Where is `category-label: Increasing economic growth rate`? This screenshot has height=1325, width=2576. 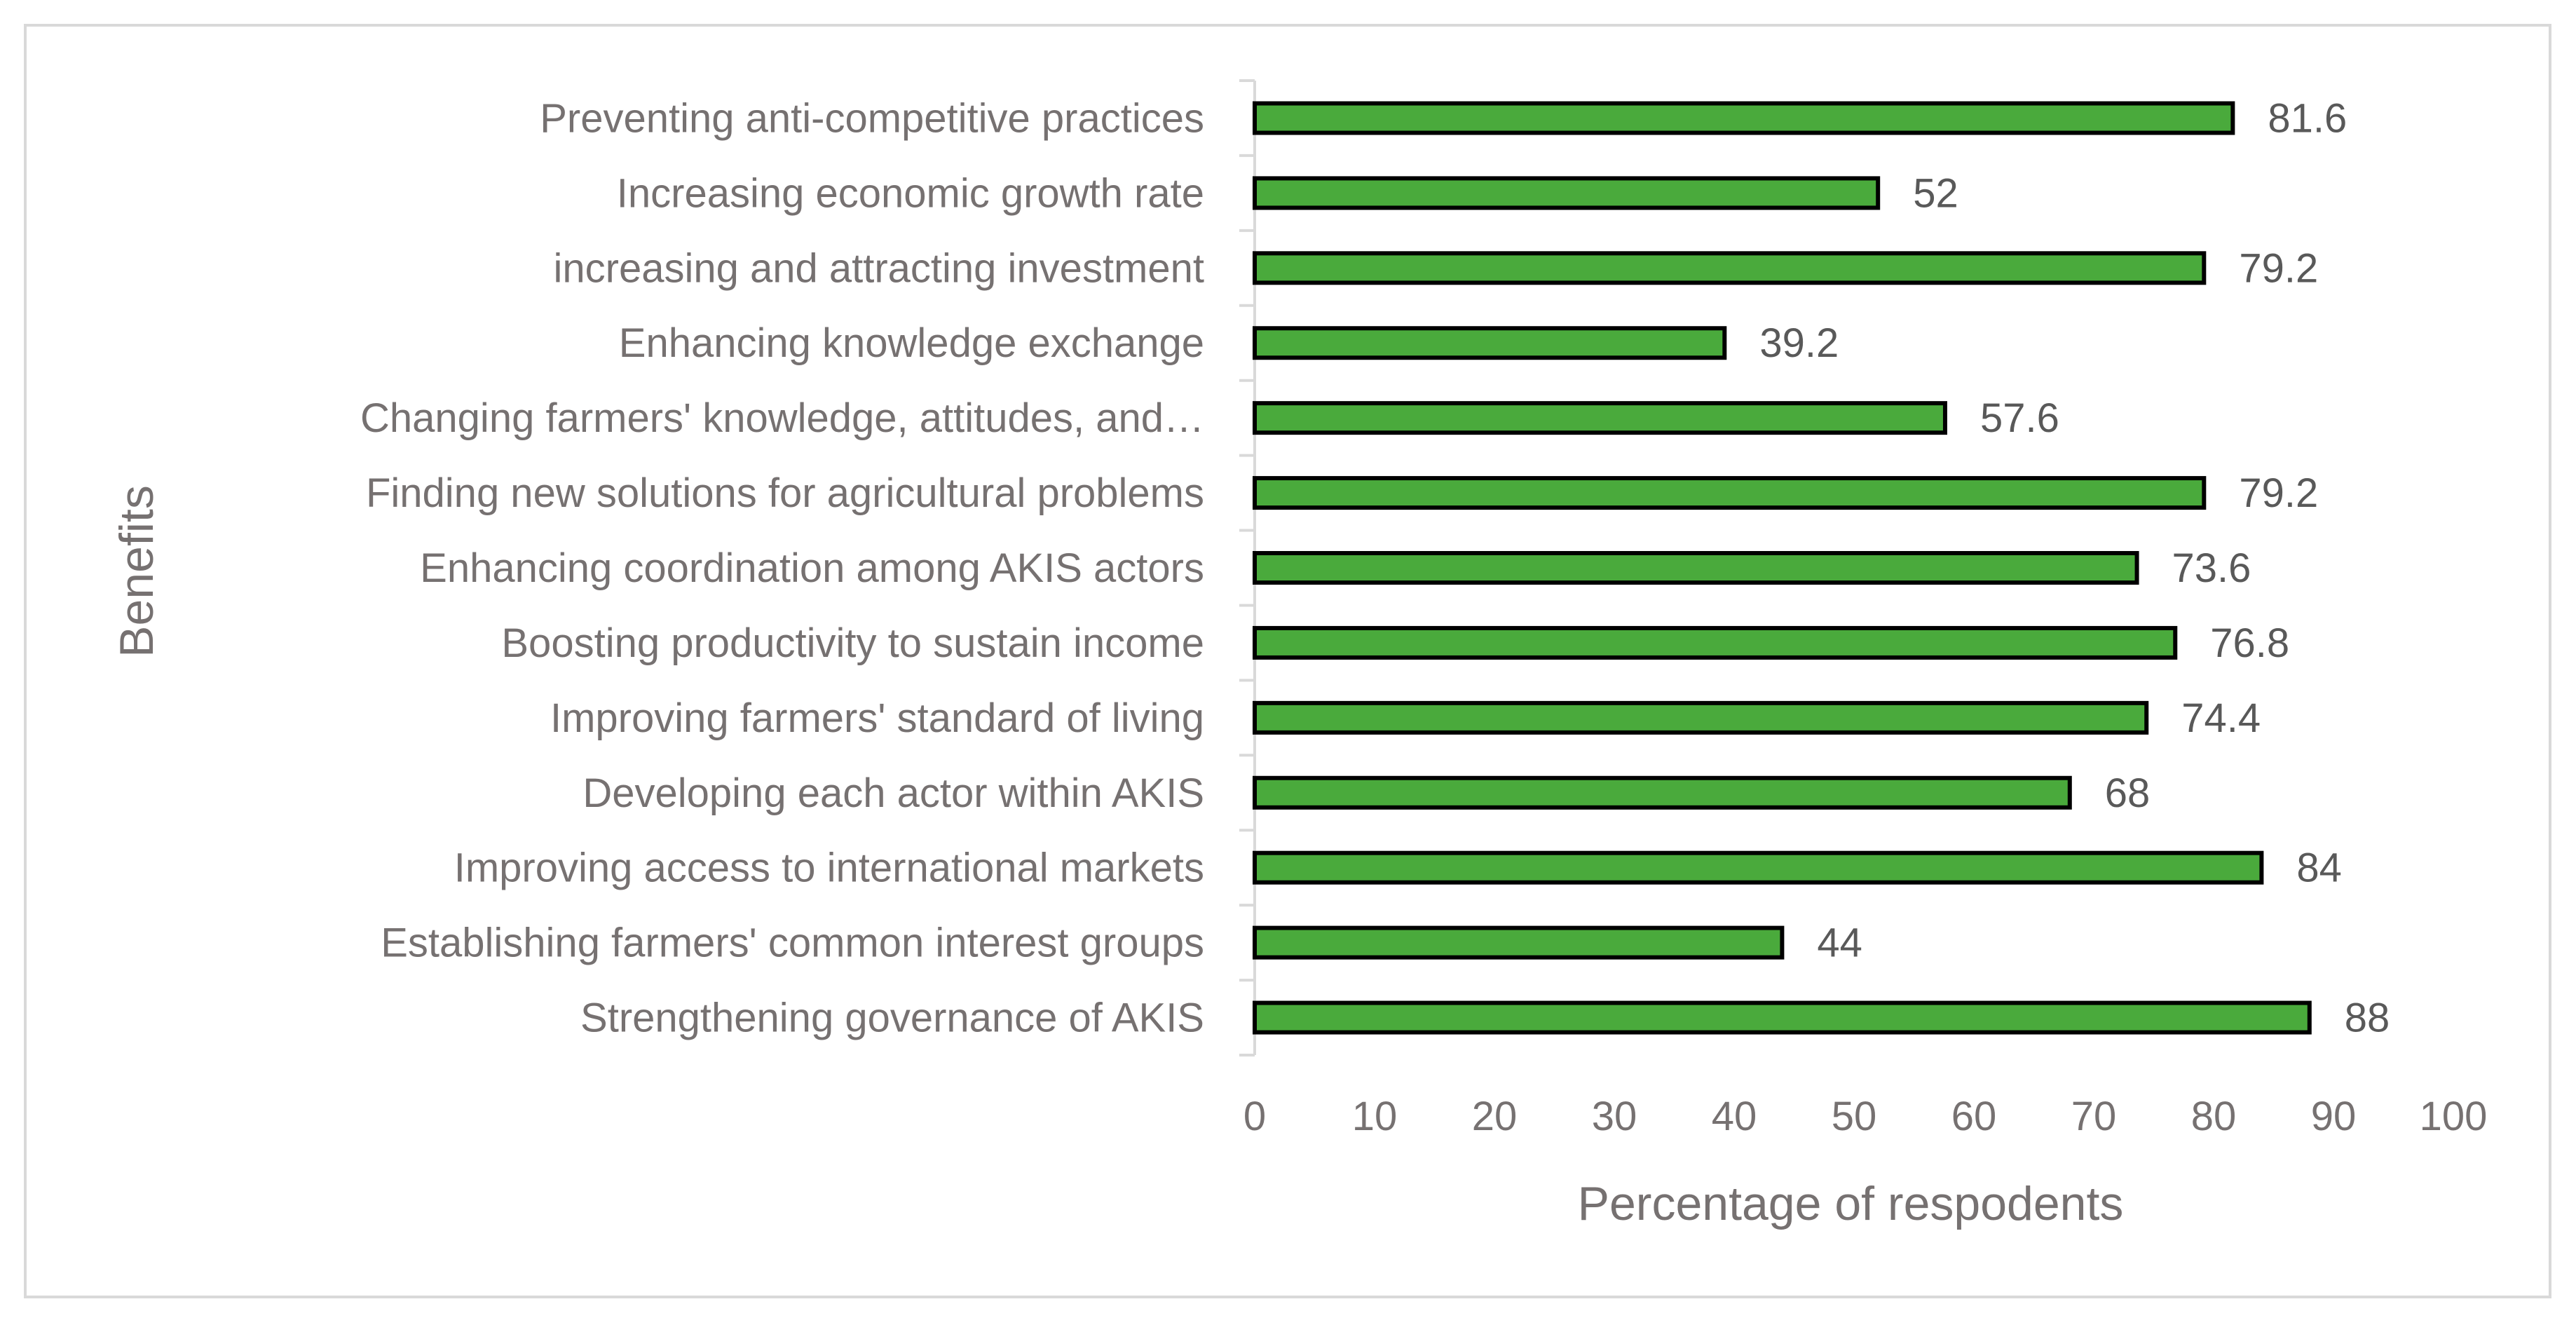
category-label: Increasing economic growth rate is located at coordinates (911, 193).